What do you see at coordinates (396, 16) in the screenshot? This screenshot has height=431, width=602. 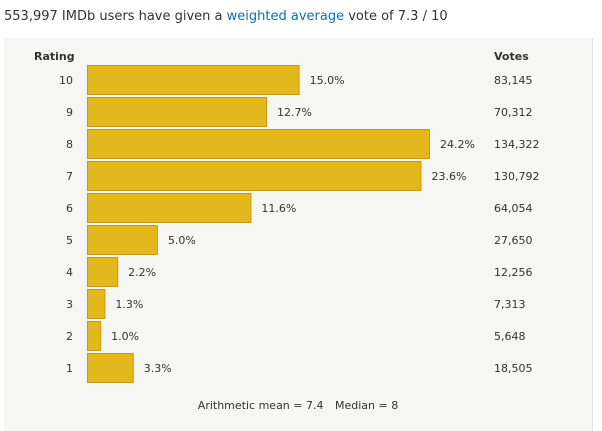 I see `summary-suffix: vote of 7.3 / 10` at bounding box center [396, 16].